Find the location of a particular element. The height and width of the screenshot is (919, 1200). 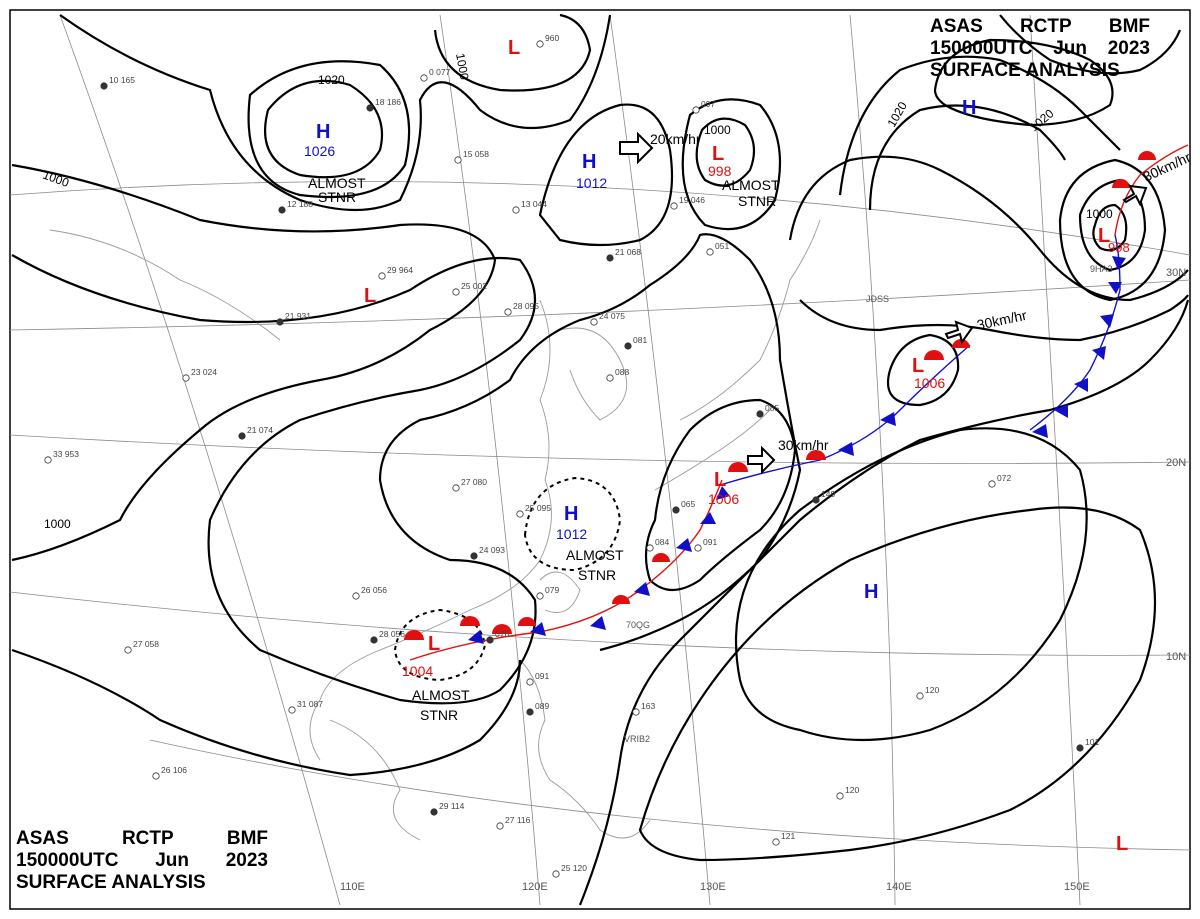

station-plot: 149 is located at coordinates (823, 496).